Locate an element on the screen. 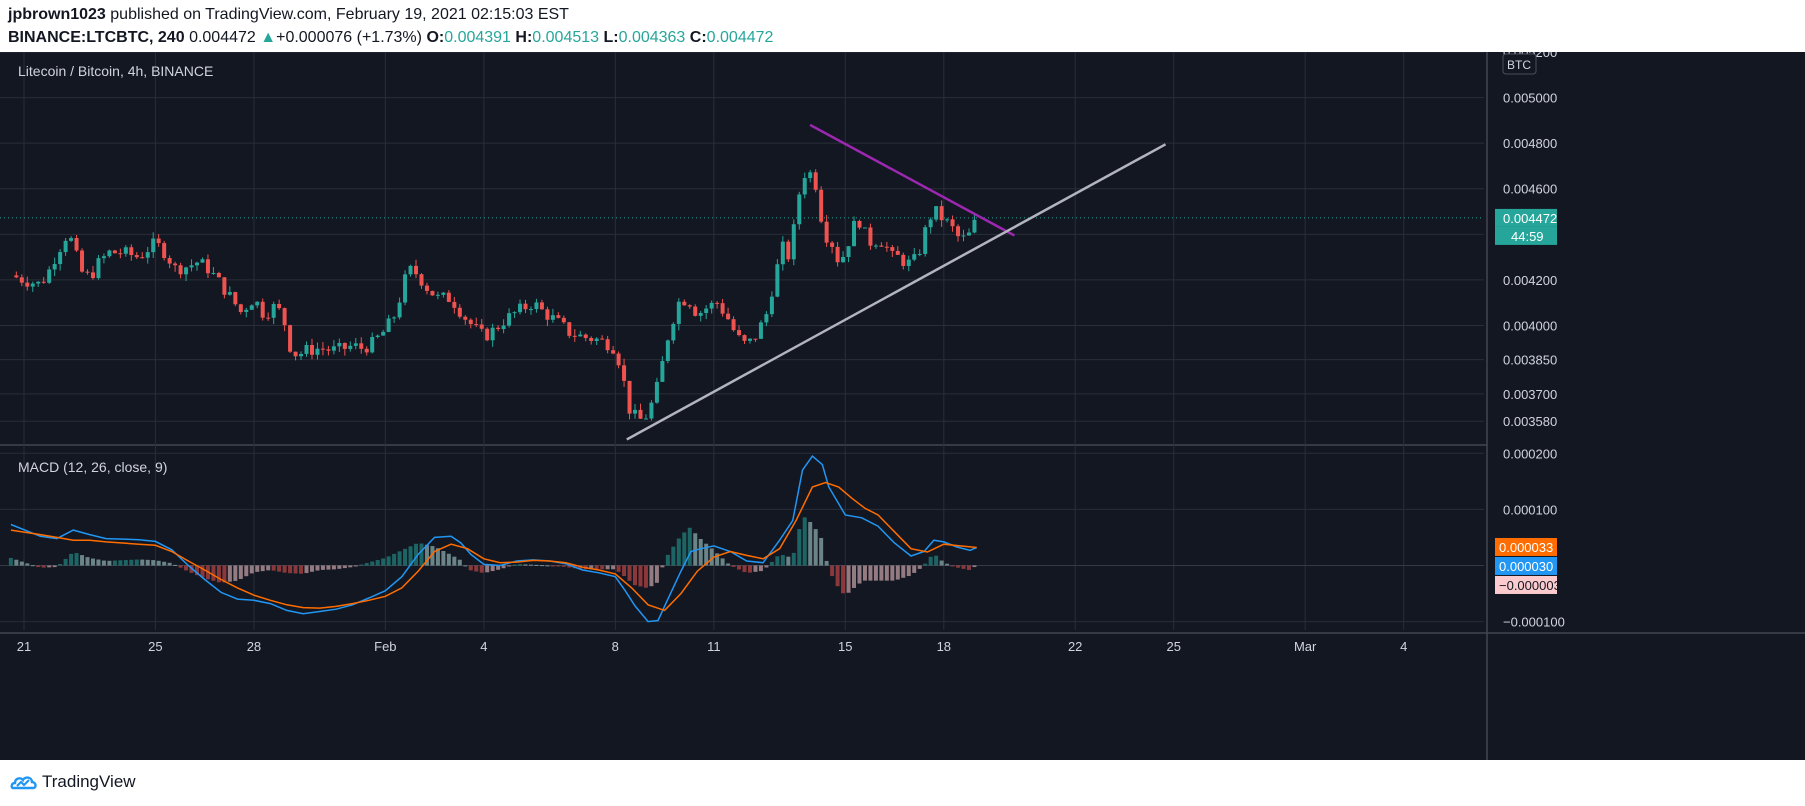  countdown-tag is located at coordinates (1526, 235).